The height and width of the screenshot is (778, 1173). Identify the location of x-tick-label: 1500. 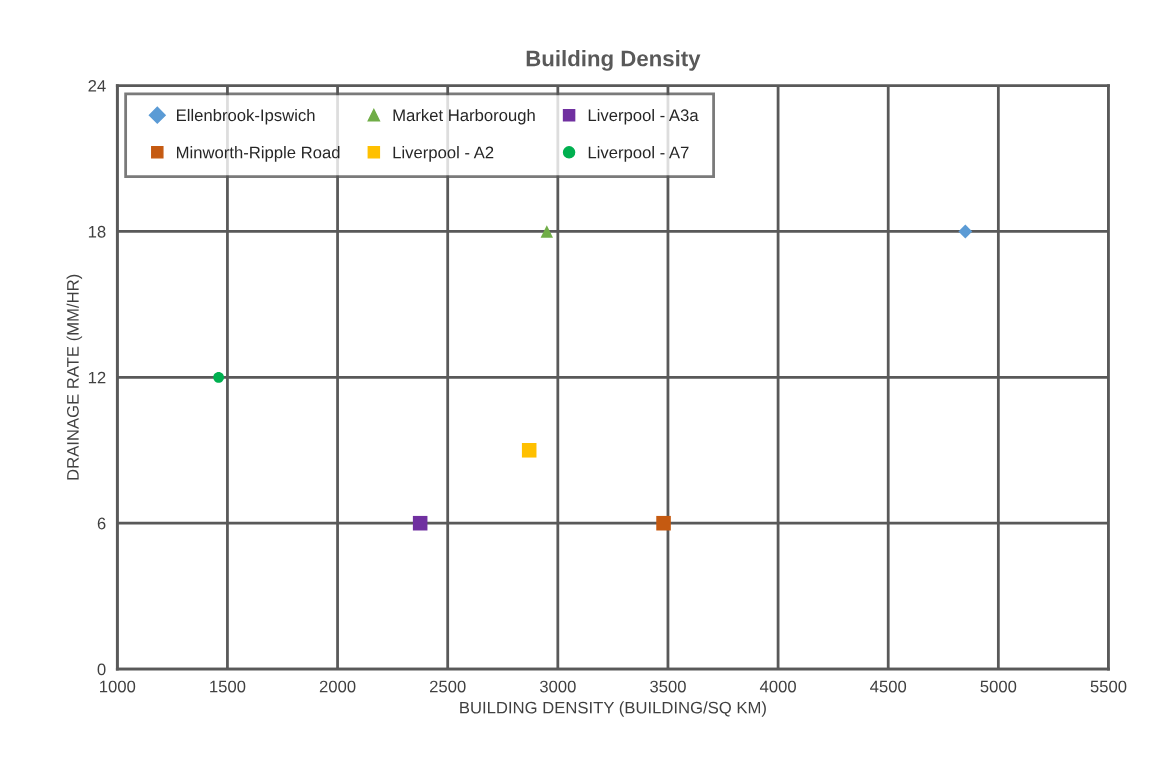
(228, 686).